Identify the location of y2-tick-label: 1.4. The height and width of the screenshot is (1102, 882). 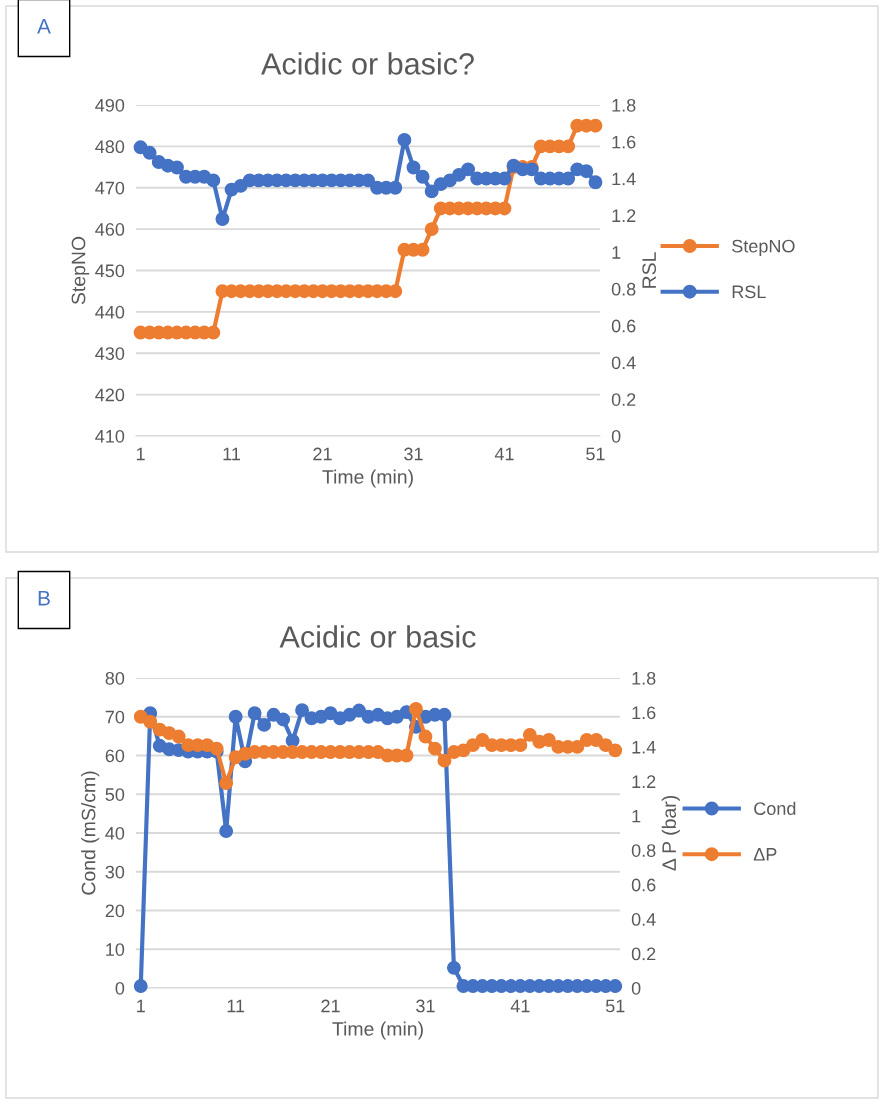
(624, 179).